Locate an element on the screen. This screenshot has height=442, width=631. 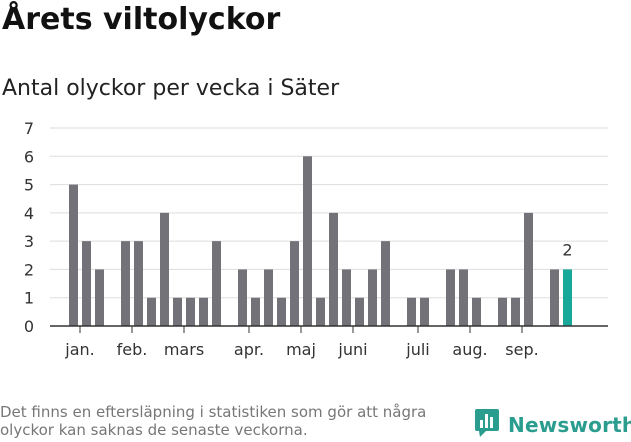
y-tick-label: 3 is located at coordinates (29, 241).